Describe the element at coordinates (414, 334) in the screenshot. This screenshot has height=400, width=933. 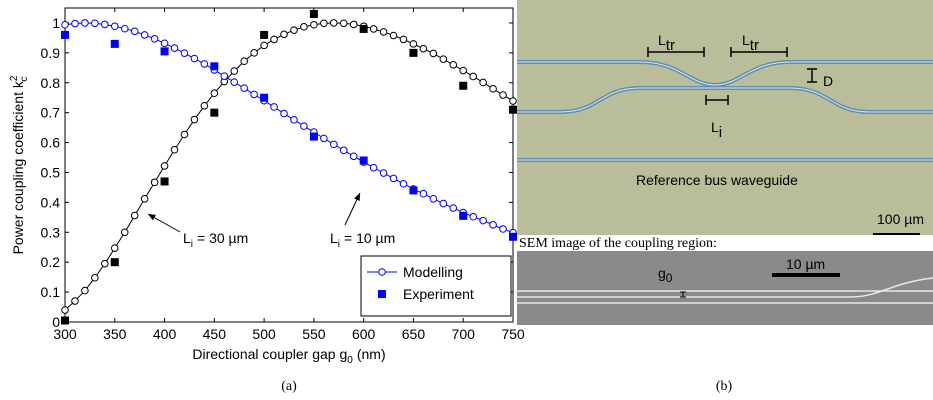
I see `x-tick-label: 650` at that location.